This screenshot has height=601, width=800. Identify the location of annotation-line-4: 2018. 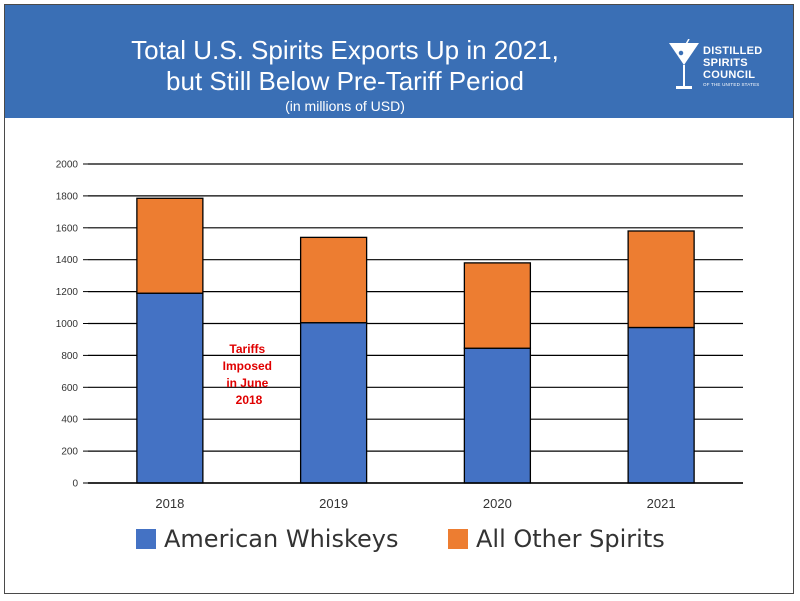
(249, 400).